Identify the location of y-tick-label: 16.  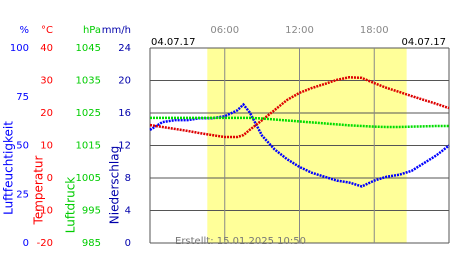
(124, 113).